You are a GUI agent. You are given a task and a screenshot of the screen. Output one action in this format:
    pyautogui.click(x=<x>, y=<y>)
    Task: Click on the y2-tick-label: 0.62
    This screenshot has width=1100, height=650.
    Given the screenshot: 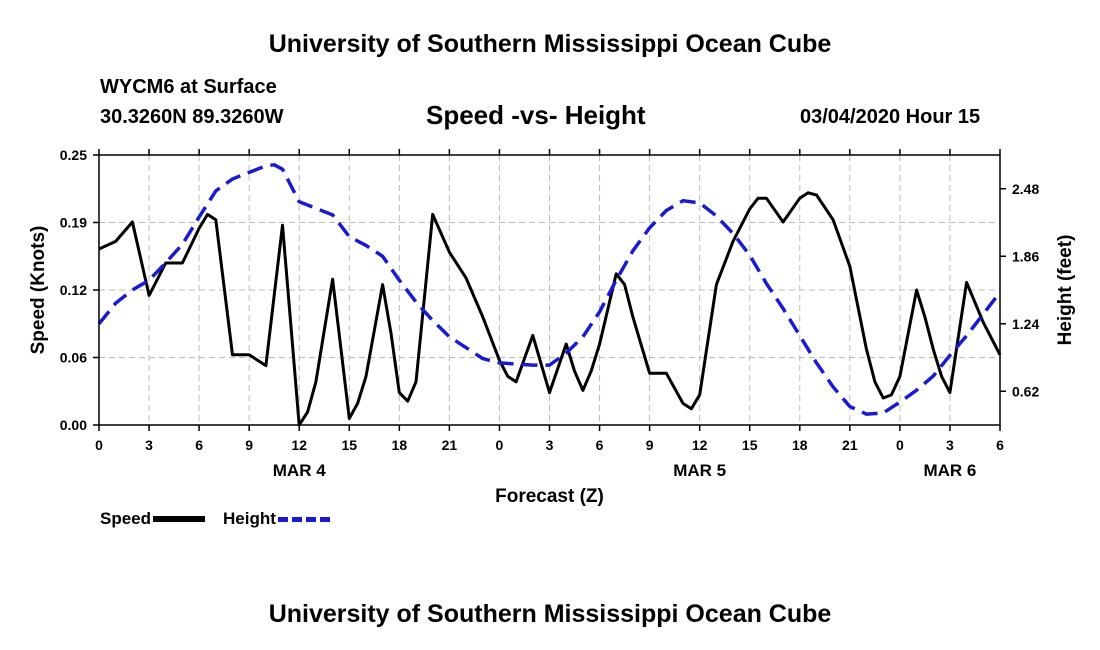 What is the action you would take?
    pyautogui.click(x=1025, y=391)
    